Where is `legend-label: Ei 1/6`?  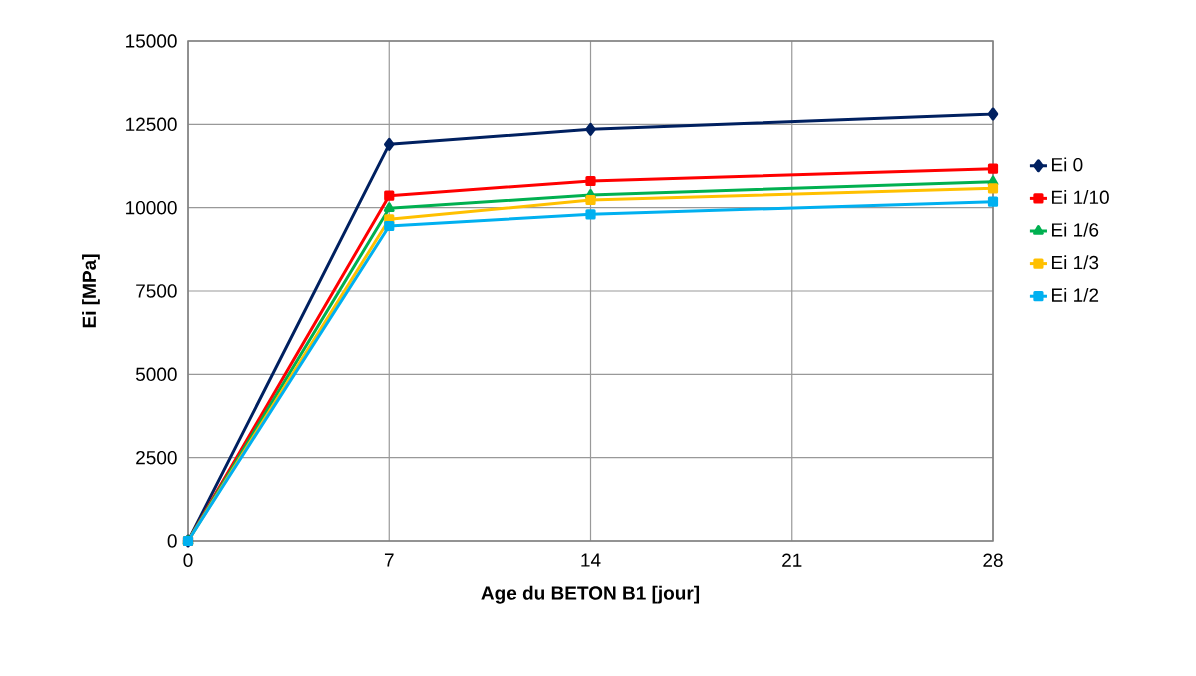 legend-label: Ei 1/6 is located at coordinates (1075, 229).